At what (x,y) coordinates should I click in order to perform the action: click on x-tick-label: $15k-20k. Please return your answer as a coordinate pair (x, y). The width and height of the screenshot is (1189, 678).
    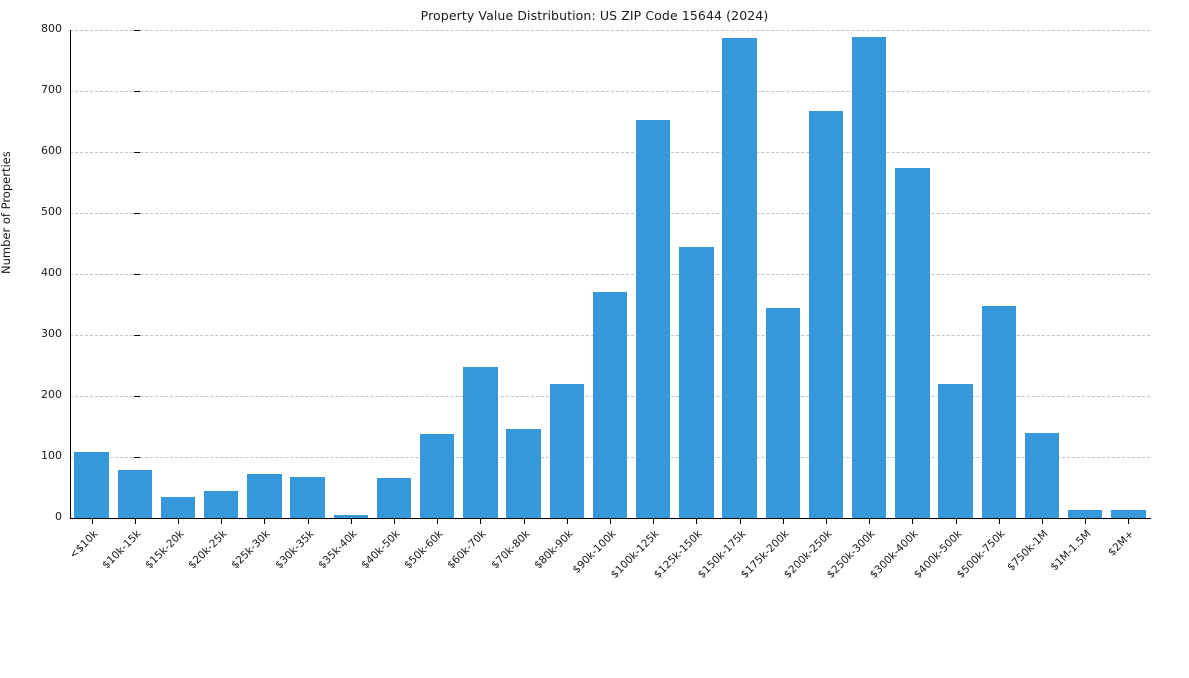
    Looking at the image, I should click on (165, 550).